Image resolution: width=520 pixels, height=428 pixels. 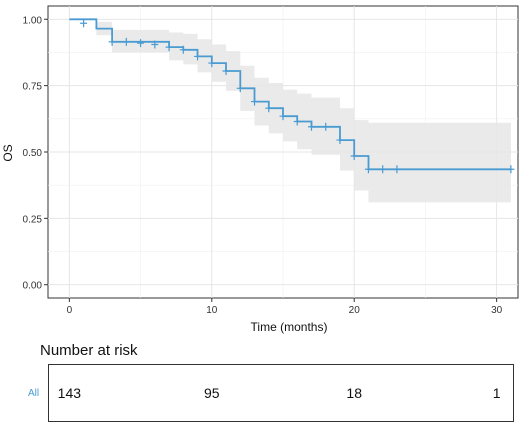 What do you see at coordinates (281, 393) in the screenshot?
I see `risk-table-box` at bounding box center [281, 393].